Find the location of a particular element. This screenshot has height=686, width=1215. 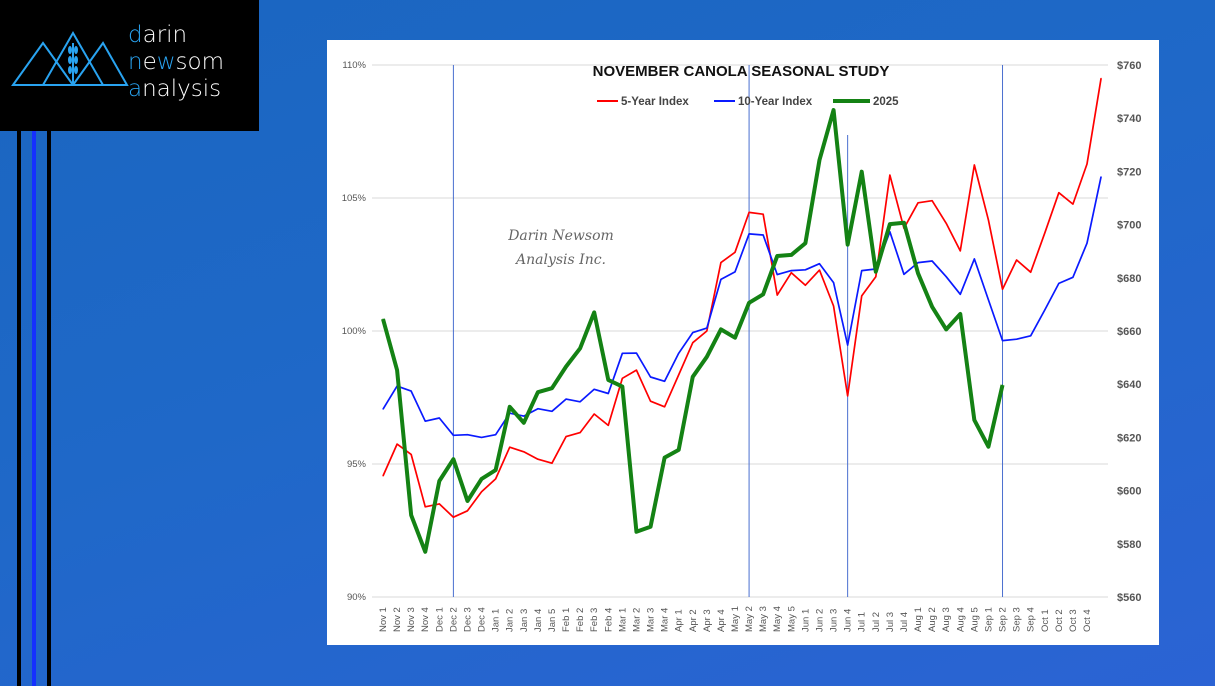

x-tick-label: Nov 4 is located at coordinates (425, 619).